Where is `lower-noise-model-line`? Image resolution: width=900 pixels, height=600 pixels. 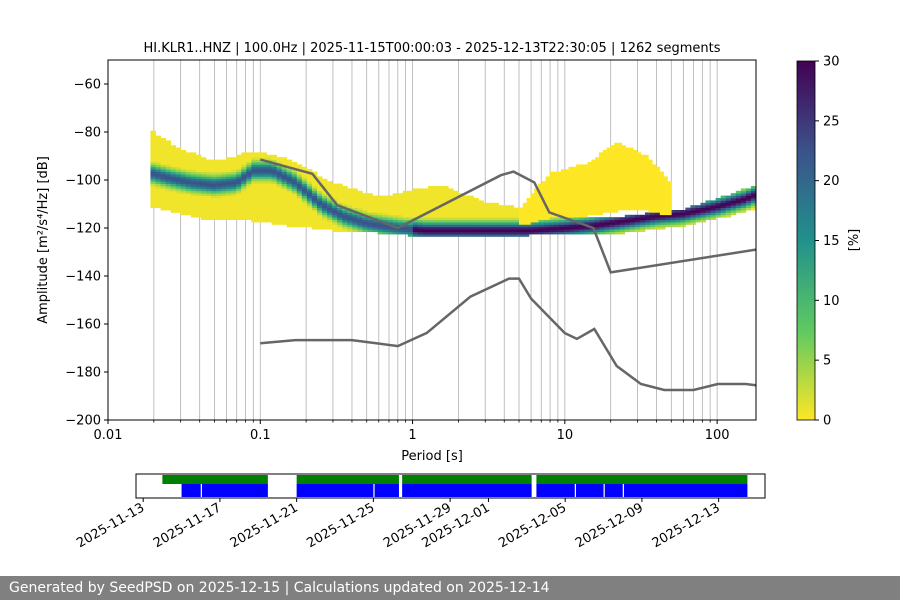
lower-noise-model-line is located at coordinates (508, 334).